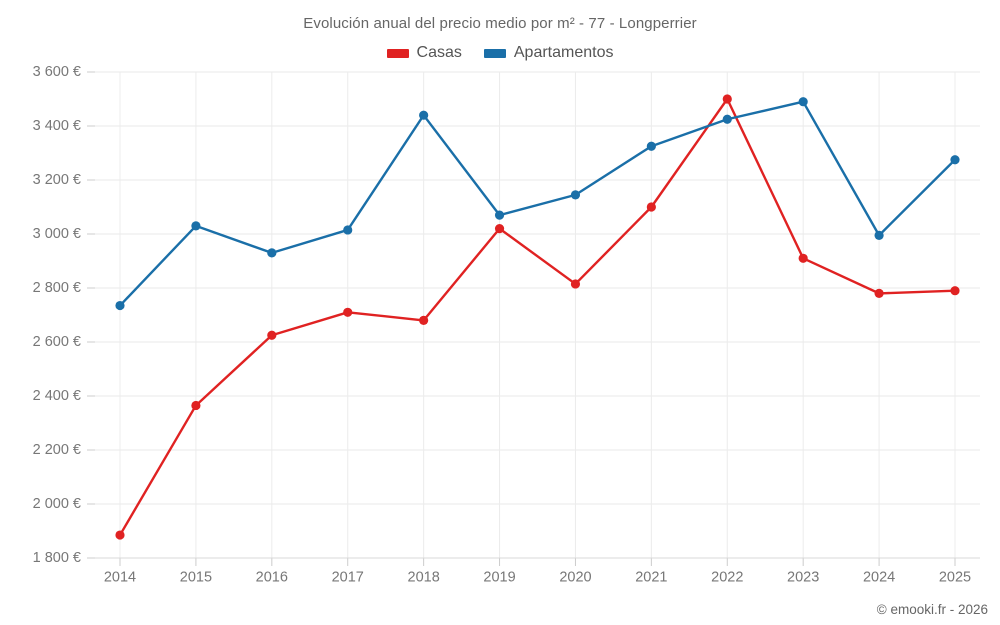  What do you see at coordinates (494, 53) in the screenshot?
I see `legend-swatch-apartamentos` at bounding box center [494, 53].